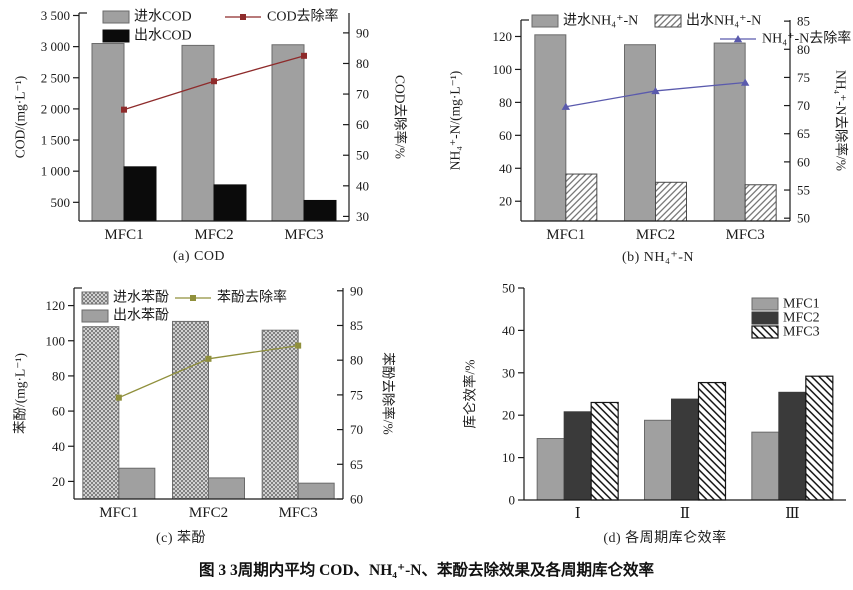 The width and height of the screenshot is (853, 590). Describe the element at coordinates (685, 514) in the screenshot. I see `category-label: Ⅱ` at that location.